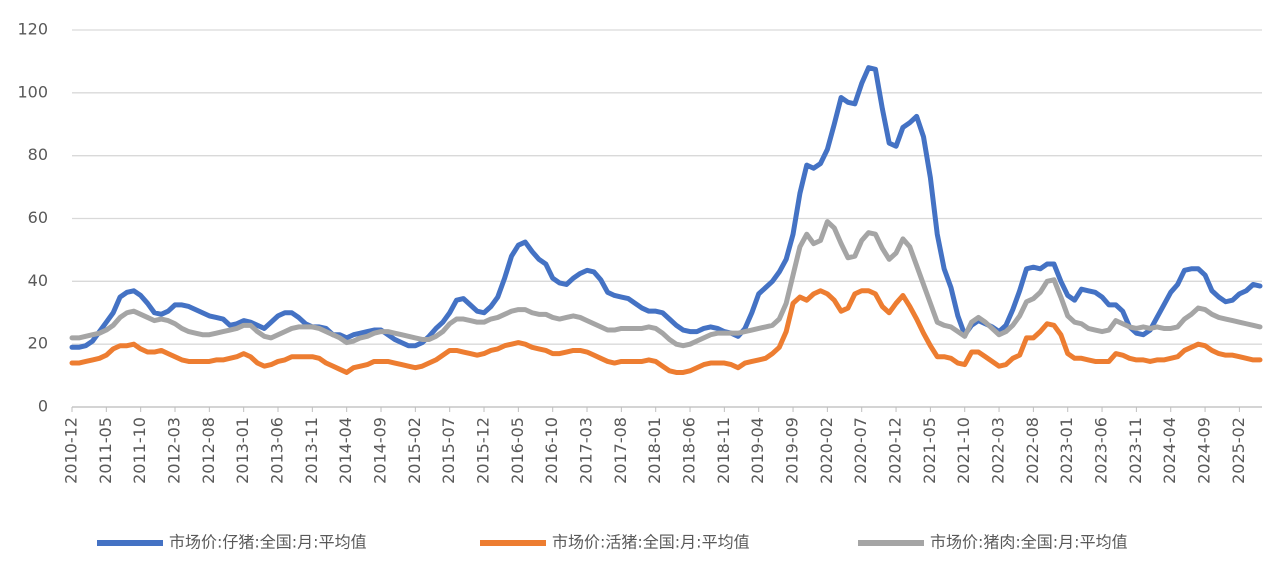 This screenshot has height=571, width=1269. Describe the element at coordinates (651, 542) in the screenshot. I see `legend-label: 市场价:活猪:全国:月:平均值` at that location.